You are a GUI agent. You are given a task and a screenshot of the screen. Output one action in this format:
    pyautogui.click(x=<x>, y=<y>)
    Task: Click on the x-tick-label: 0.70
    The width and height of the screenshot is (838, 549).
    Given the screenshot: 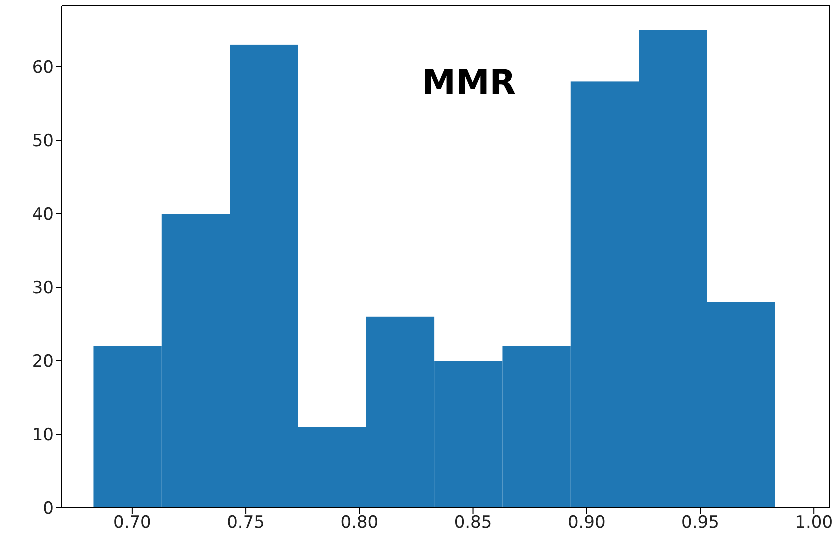 What is the action you would take?
    pyautogui.click(x=133, y=523)
    